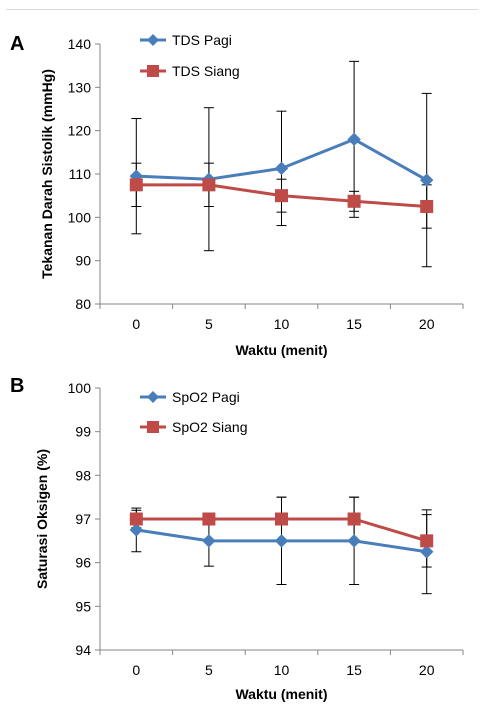  What do you see at coordinates (83, 475) in the screenshot?
I see `y-tick-label: 98` at bounding box center [83, 475].